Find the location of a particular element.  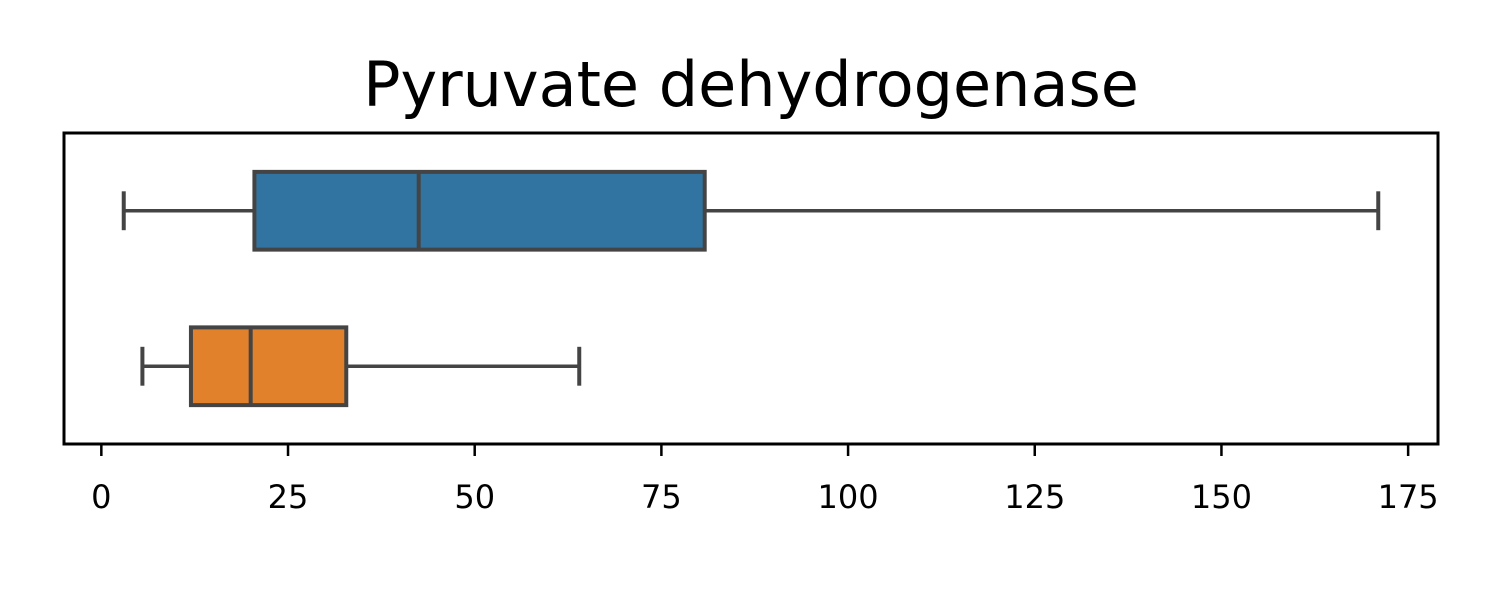

x-axis: 0 25 50 75 100 125 150 175 is located at coordinates (765, 480).